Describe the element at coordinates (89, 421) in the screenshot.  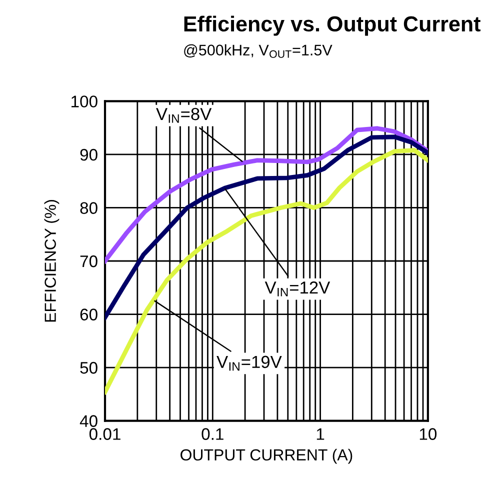
I see `y-tick-label: 40` at that location.